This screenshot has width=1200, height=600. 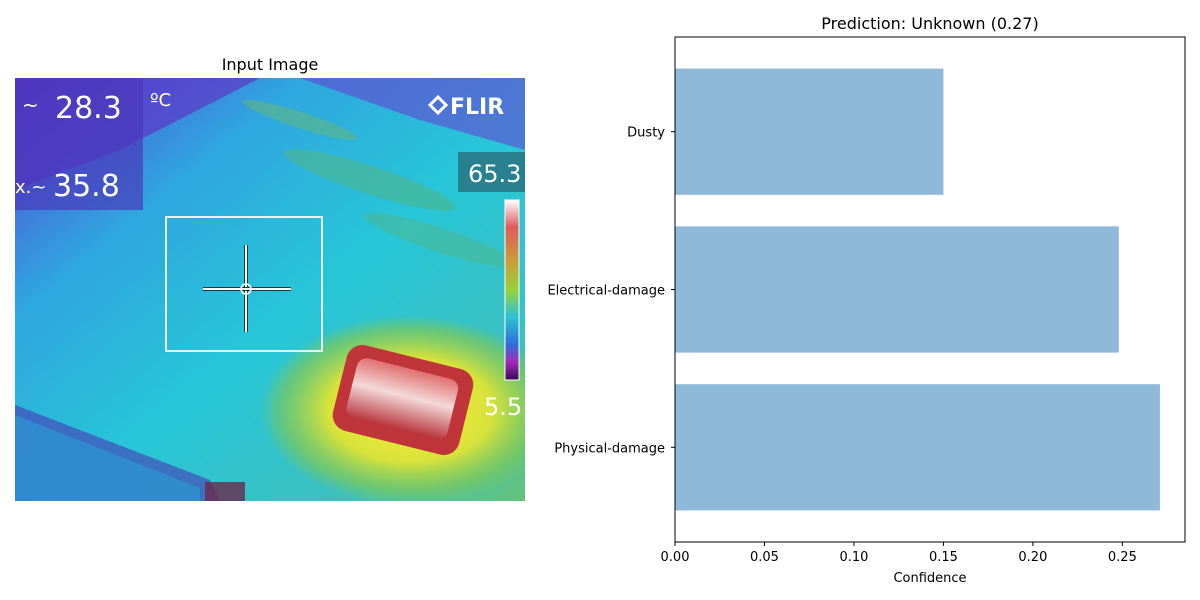 What do you see at coordinates (675, 557) in the screenshot?
I see `x-tick-label: 0.00` at bounding box center [675, 557].